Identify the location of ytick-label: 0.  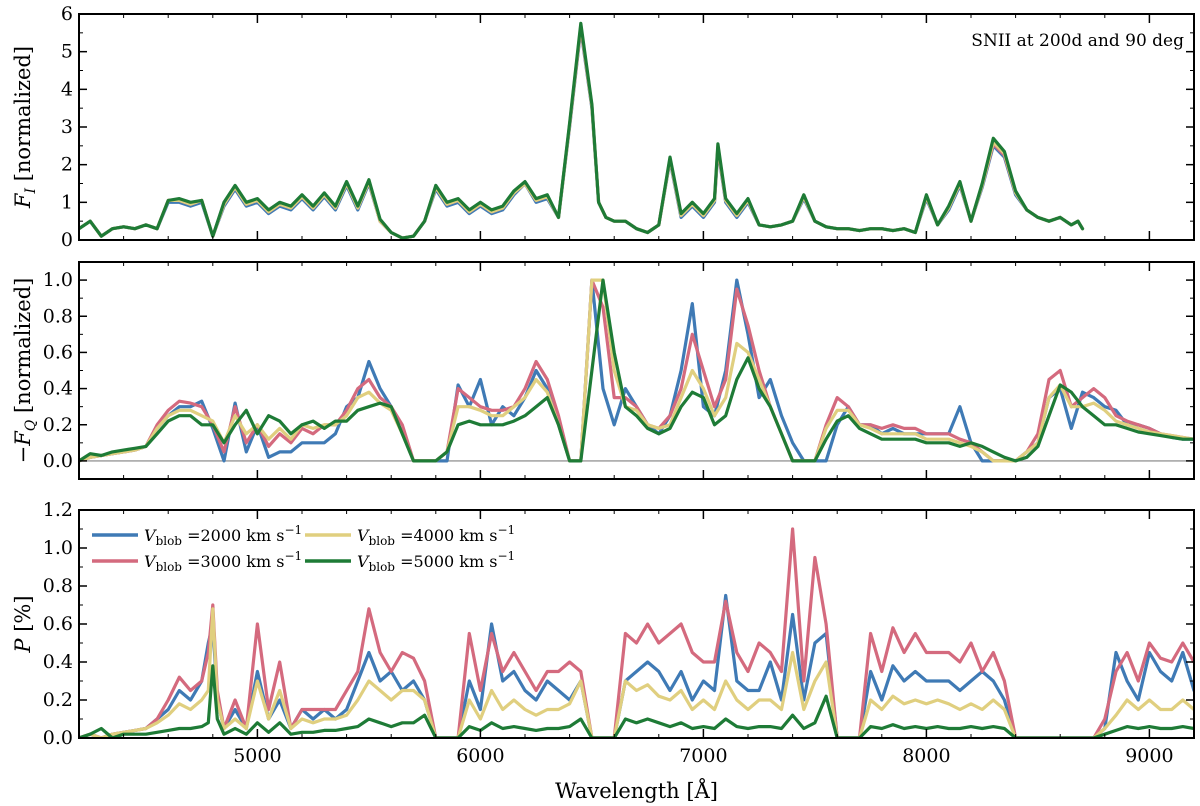
(67, 240).